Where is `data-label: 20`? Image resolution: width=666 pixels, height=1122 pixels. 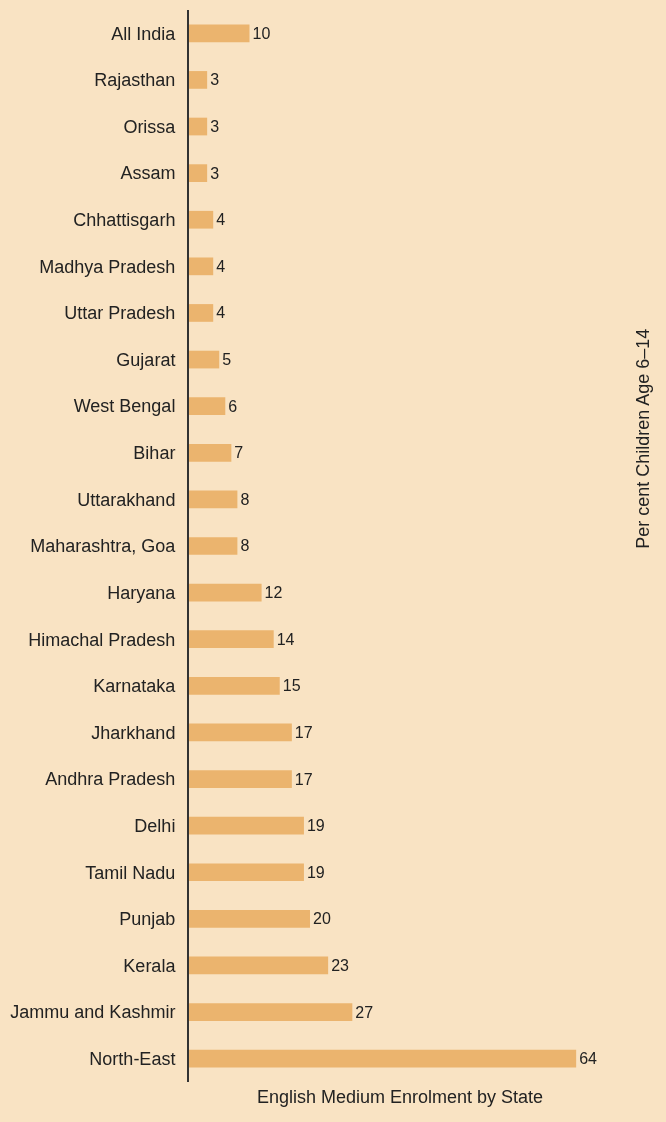
data-label: 20 is located at coordinates (322, 918).